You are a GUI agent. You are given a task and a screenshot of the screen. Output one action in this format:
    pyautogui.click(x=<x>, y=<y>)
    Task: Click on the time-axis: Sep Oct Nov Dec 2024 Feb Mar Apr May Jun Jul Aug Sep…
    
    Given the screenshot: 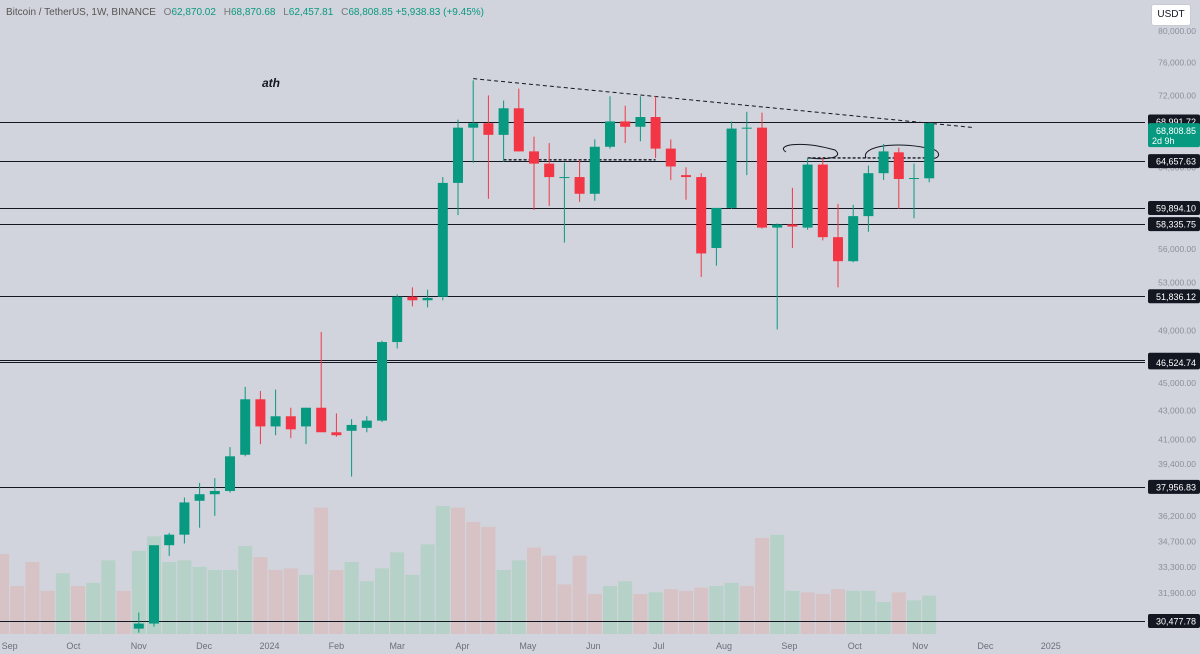 What is the action you would take?
    pyautogui.click(x=573, y=645)
    